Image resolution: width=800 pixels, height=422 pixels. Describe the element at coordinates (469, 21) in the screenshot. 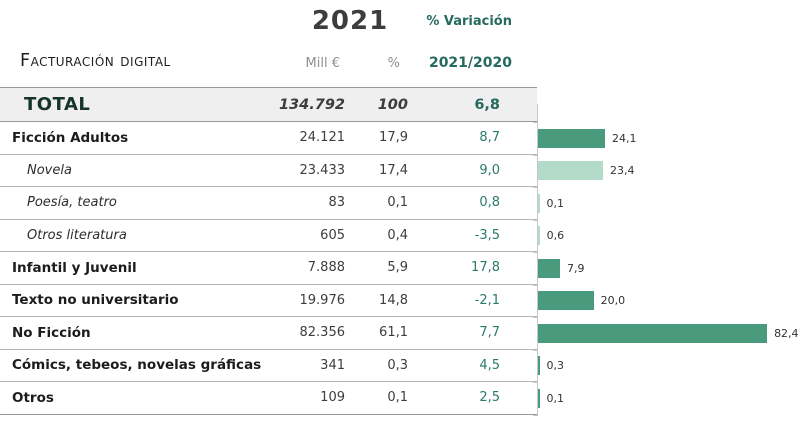

I see `variation-percent-header: % Variación` at that location.